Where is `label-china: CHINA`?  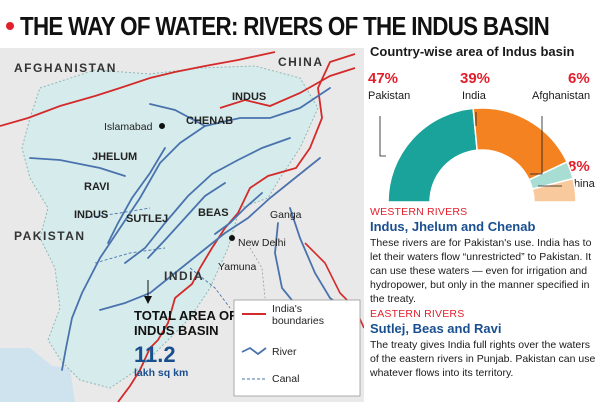
label-china: CHINA is located at coordinates (301, 62).